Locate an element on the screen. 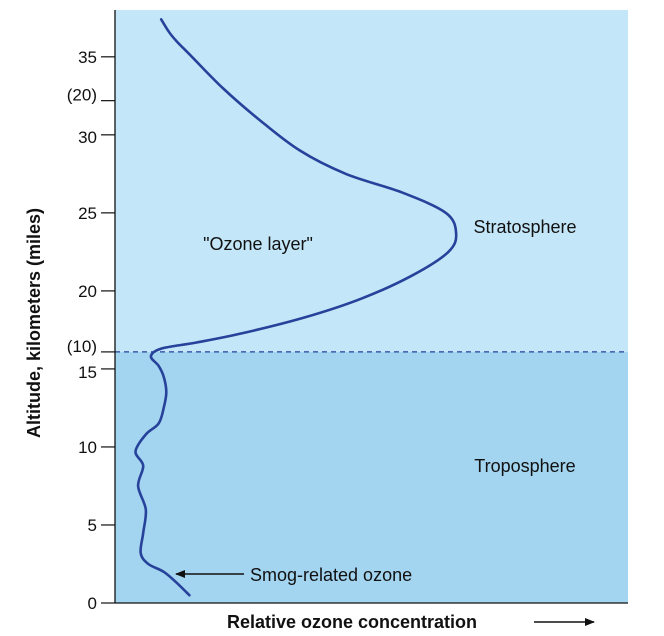 This screenshot has height=636, width=664. km-25-tick-label: 25 is located at coordinates (87, 213).